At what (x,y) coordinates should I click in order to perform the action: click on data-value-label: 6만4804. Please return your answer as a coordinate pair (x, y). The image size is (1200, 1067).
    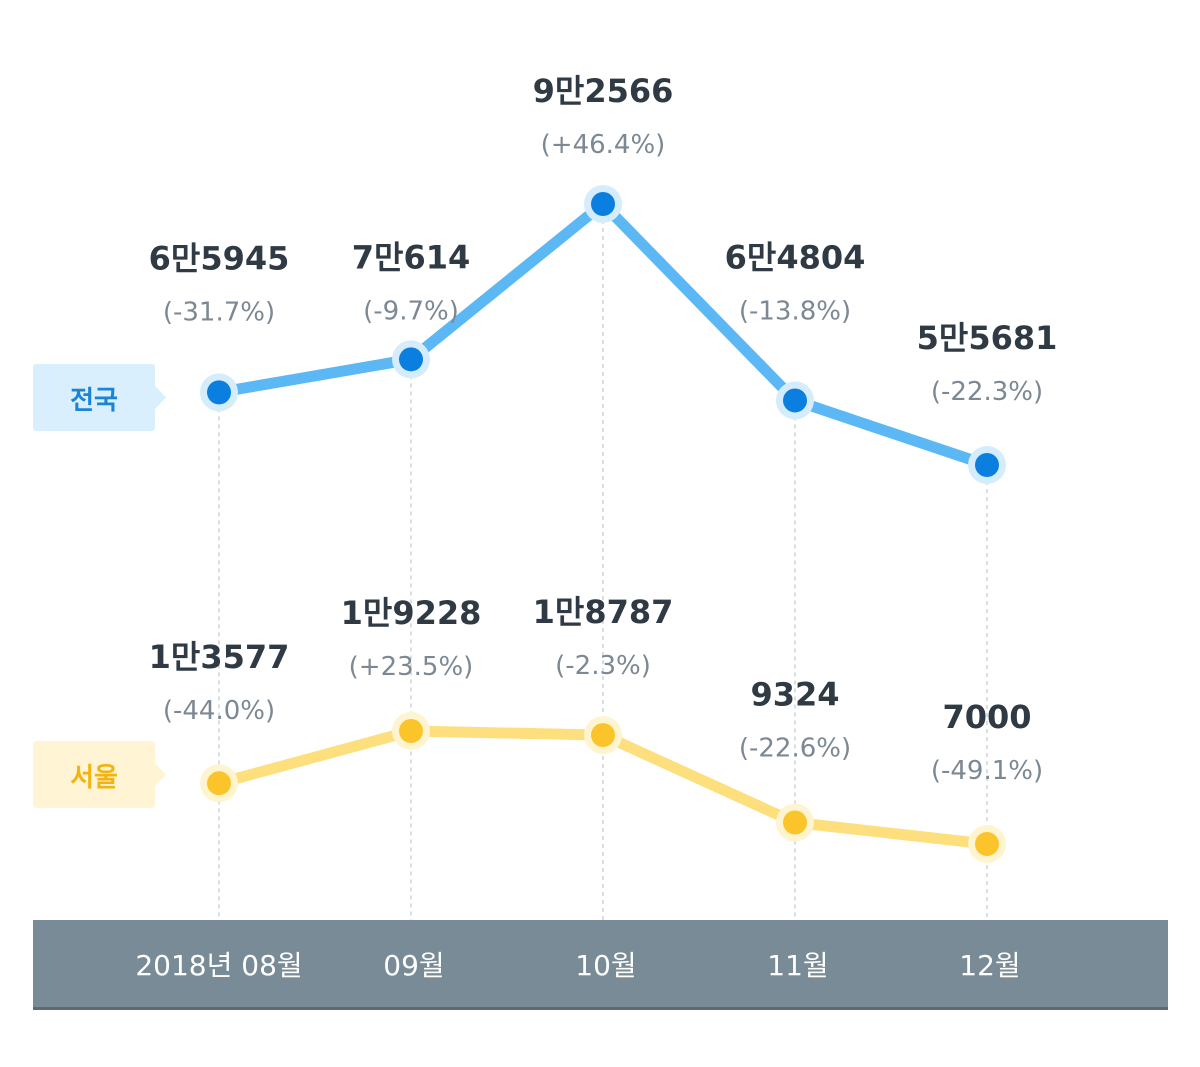
    Looking at the image, I should click on (795, 257).